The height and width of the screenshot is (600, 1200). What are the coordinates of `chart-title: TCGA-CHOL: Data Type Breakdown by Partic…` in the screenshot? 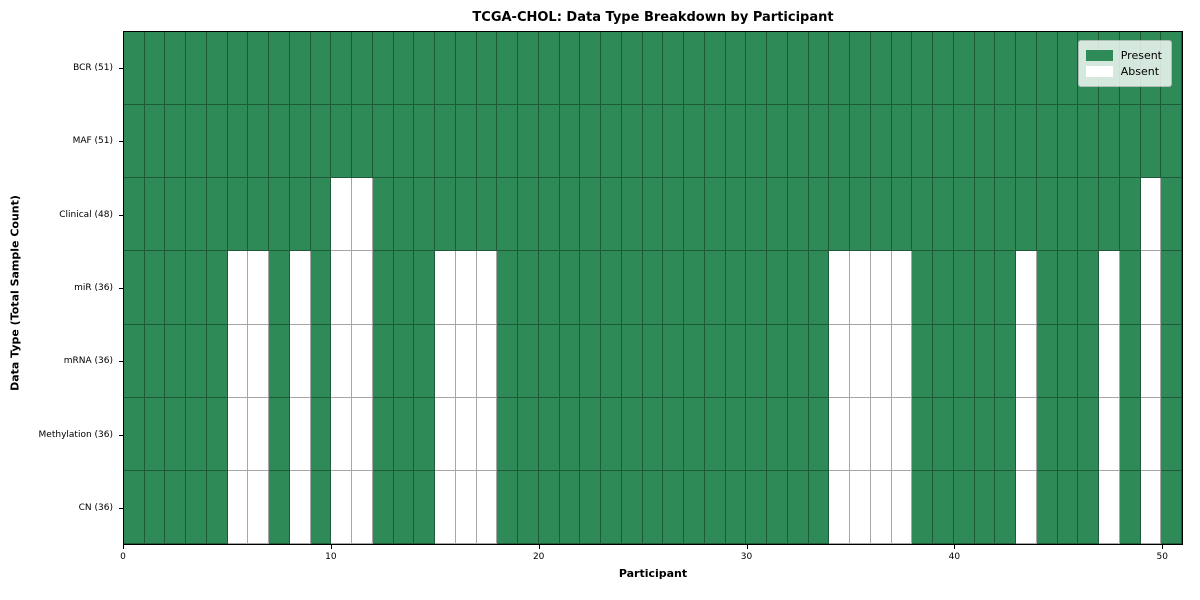 It's located at (653, 17).